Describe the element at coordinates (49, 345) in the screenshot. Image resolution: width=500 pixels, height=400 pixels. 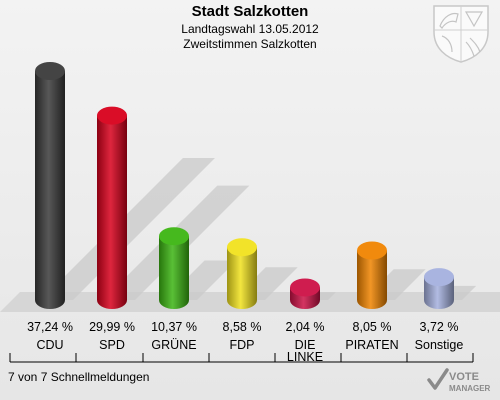
I see `category-label-cdu: CDU` at that location.